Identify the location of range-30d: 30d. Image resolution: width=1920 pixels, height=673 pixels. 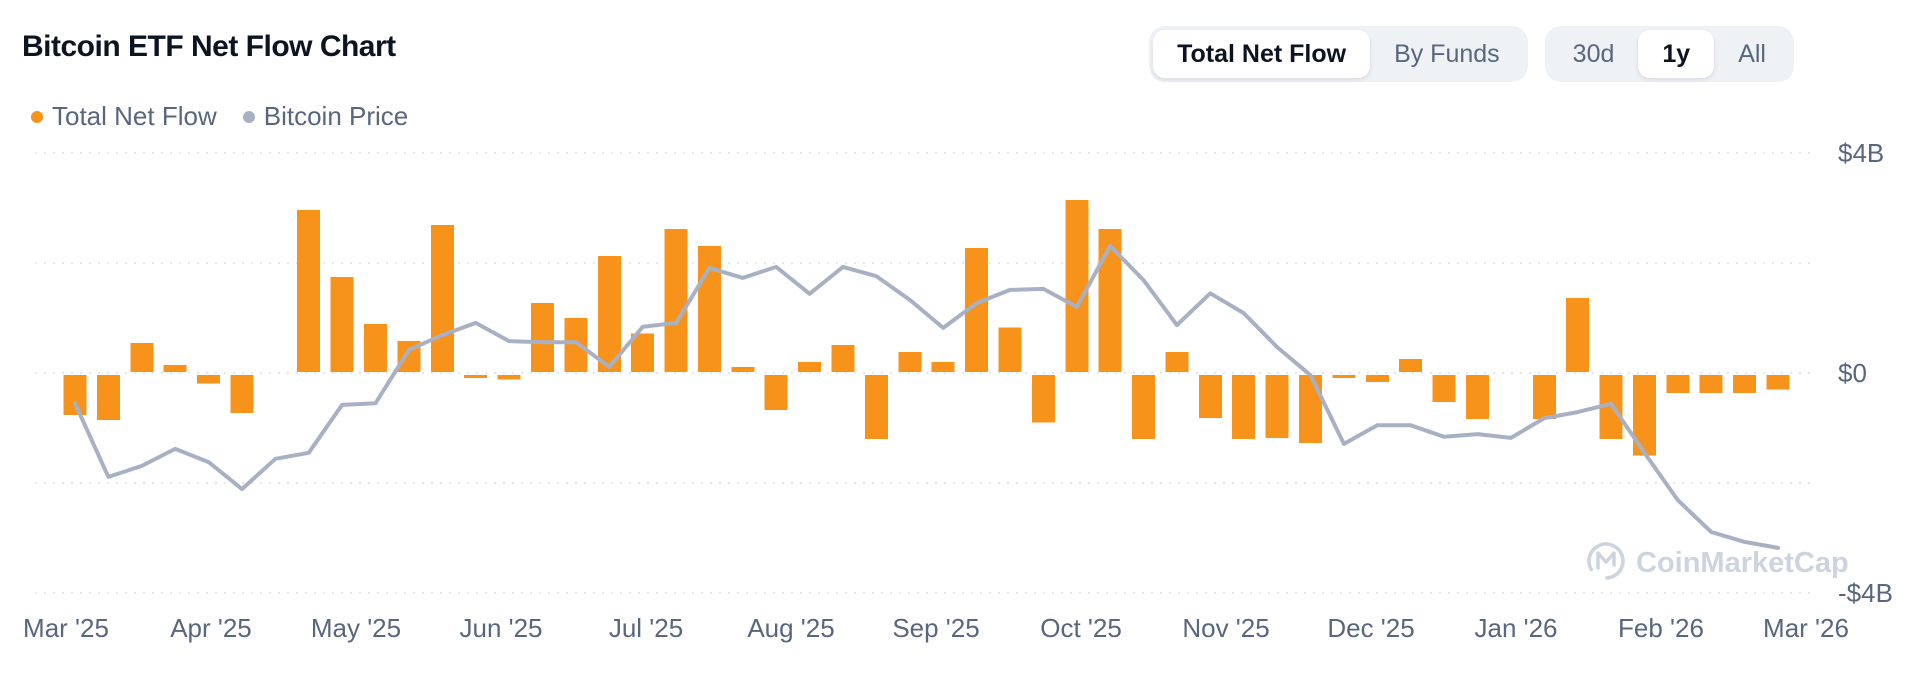
(1594, 54).